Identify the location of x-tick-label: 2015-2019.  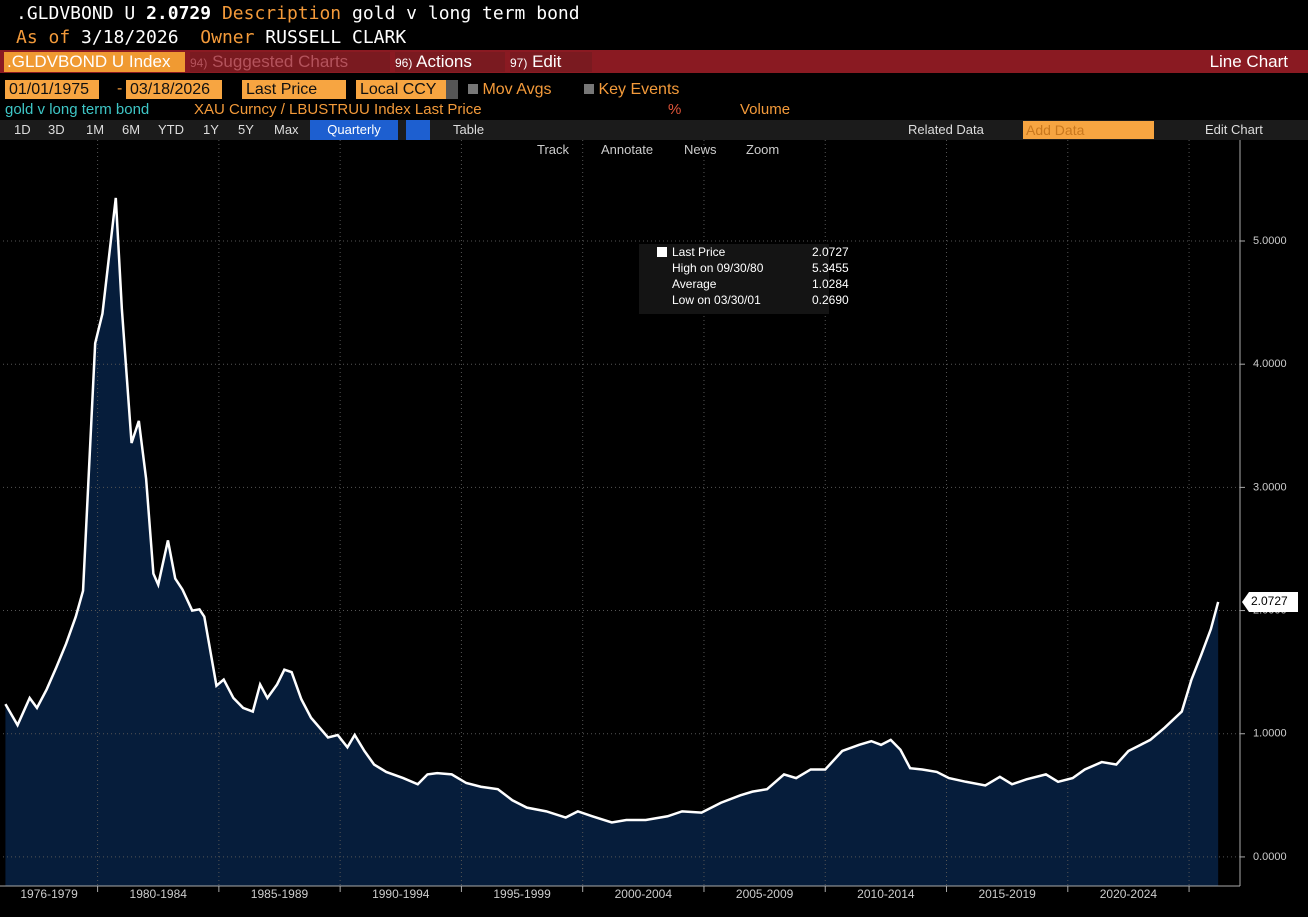
(1007, 894).